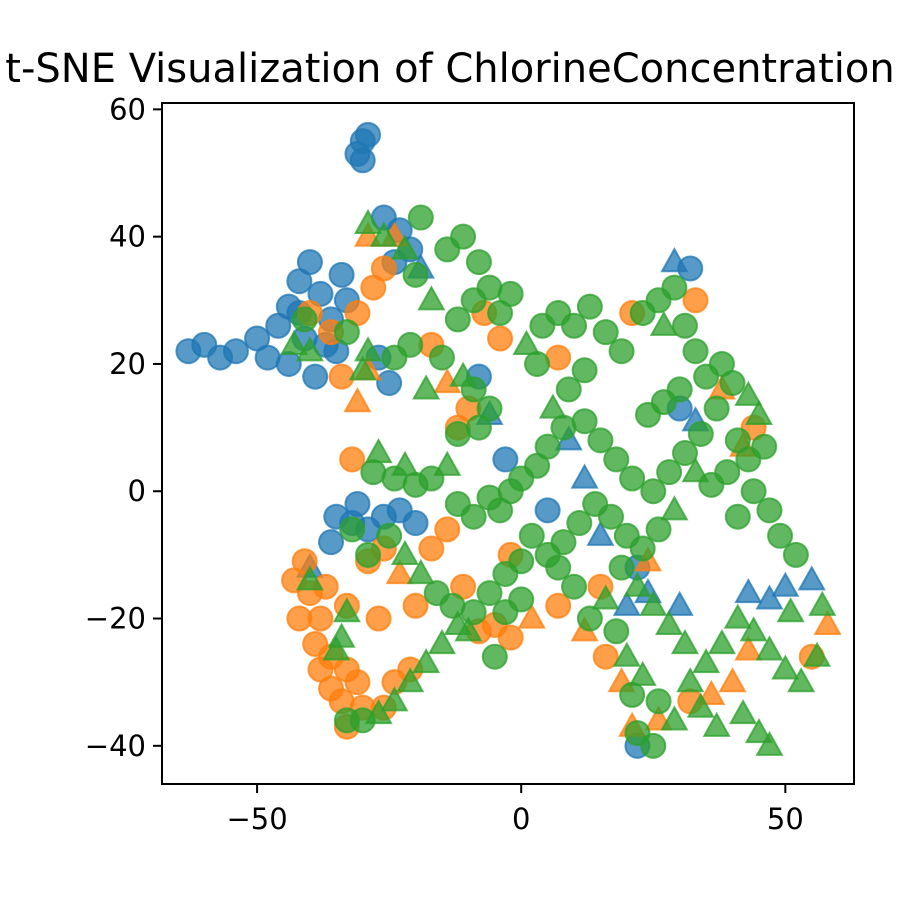  What do you see at coordinates (785, 819) in the screenshot?
I see `x-tick-label: 50` at bounding box center [785, 819].